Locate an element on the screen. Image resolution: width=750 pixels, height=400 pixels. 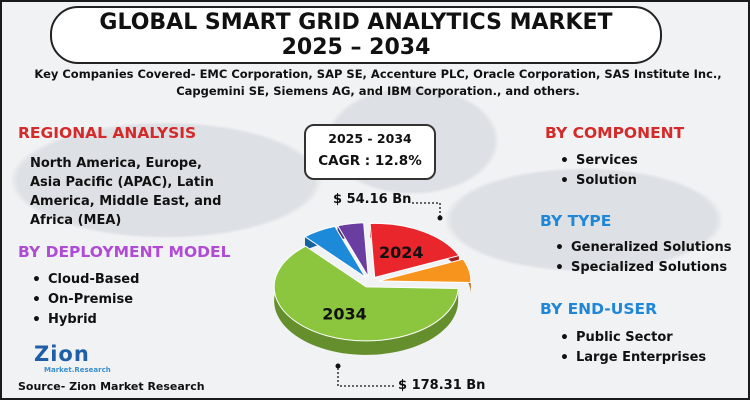
leader-line-2024 is located at coordinates (426, 209).